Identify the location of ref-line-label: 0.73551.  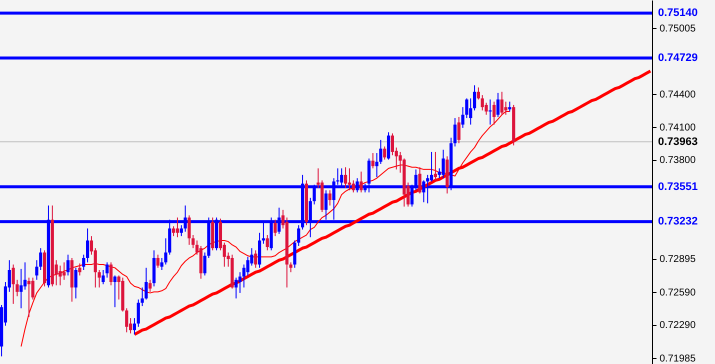
(678, 186).